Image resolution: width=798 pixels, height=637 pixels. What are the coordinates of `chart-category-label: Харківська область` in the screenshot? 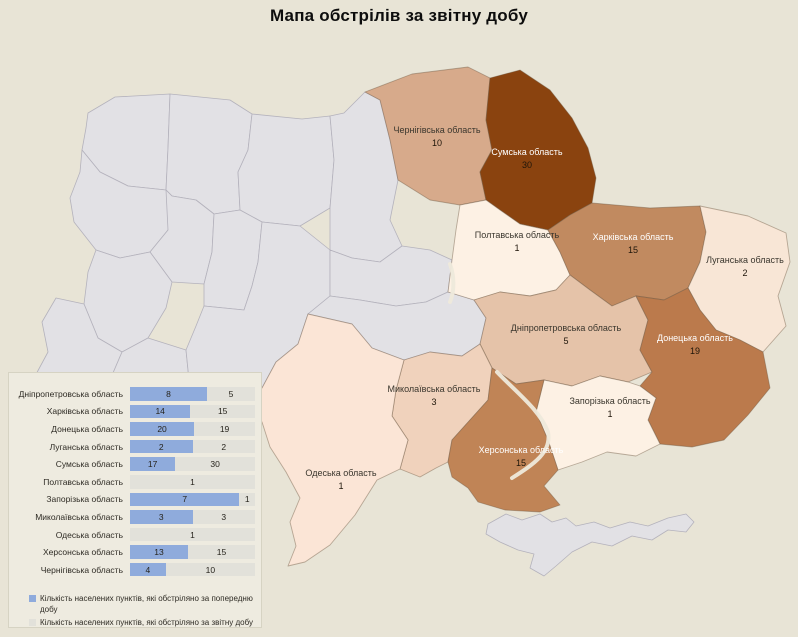 It's located at (84, 411).